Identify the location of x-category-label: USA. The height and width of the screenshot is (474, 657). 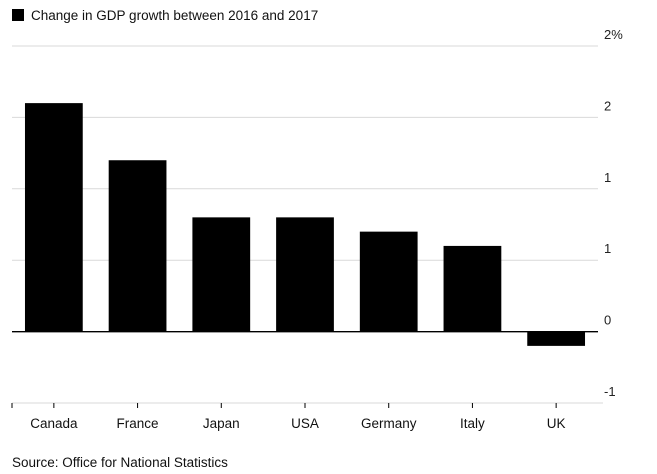
(305, 423).